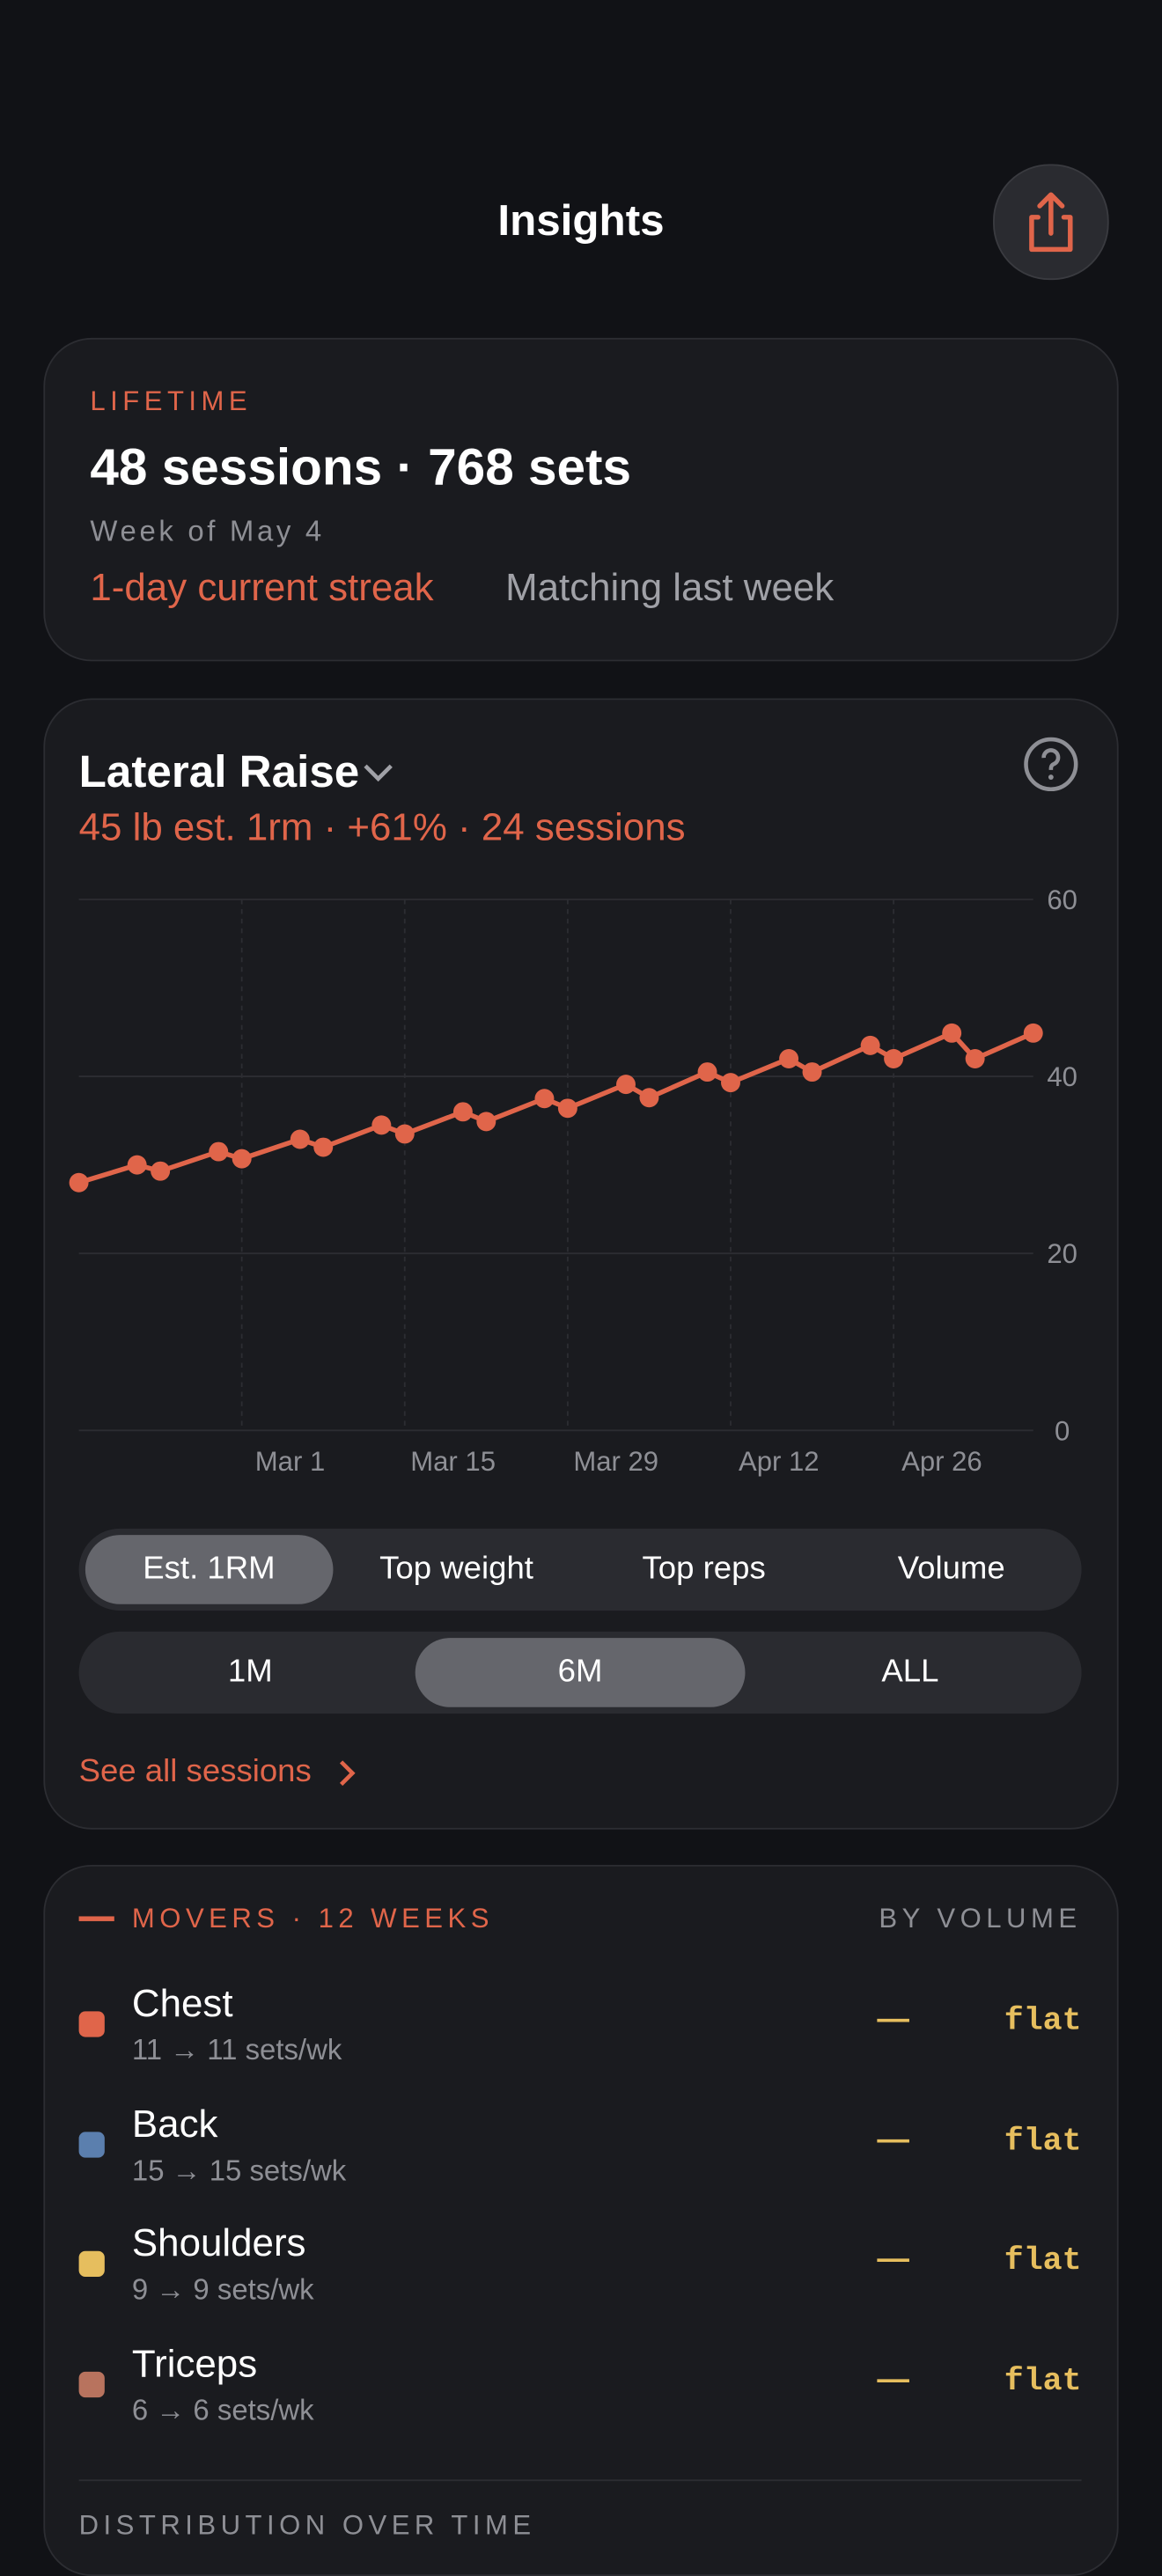 Image resolution: width=1162 pixels, height=2576 pixels. I want to click on range-selector: 1M 6M ALL, so click(580, 1672).